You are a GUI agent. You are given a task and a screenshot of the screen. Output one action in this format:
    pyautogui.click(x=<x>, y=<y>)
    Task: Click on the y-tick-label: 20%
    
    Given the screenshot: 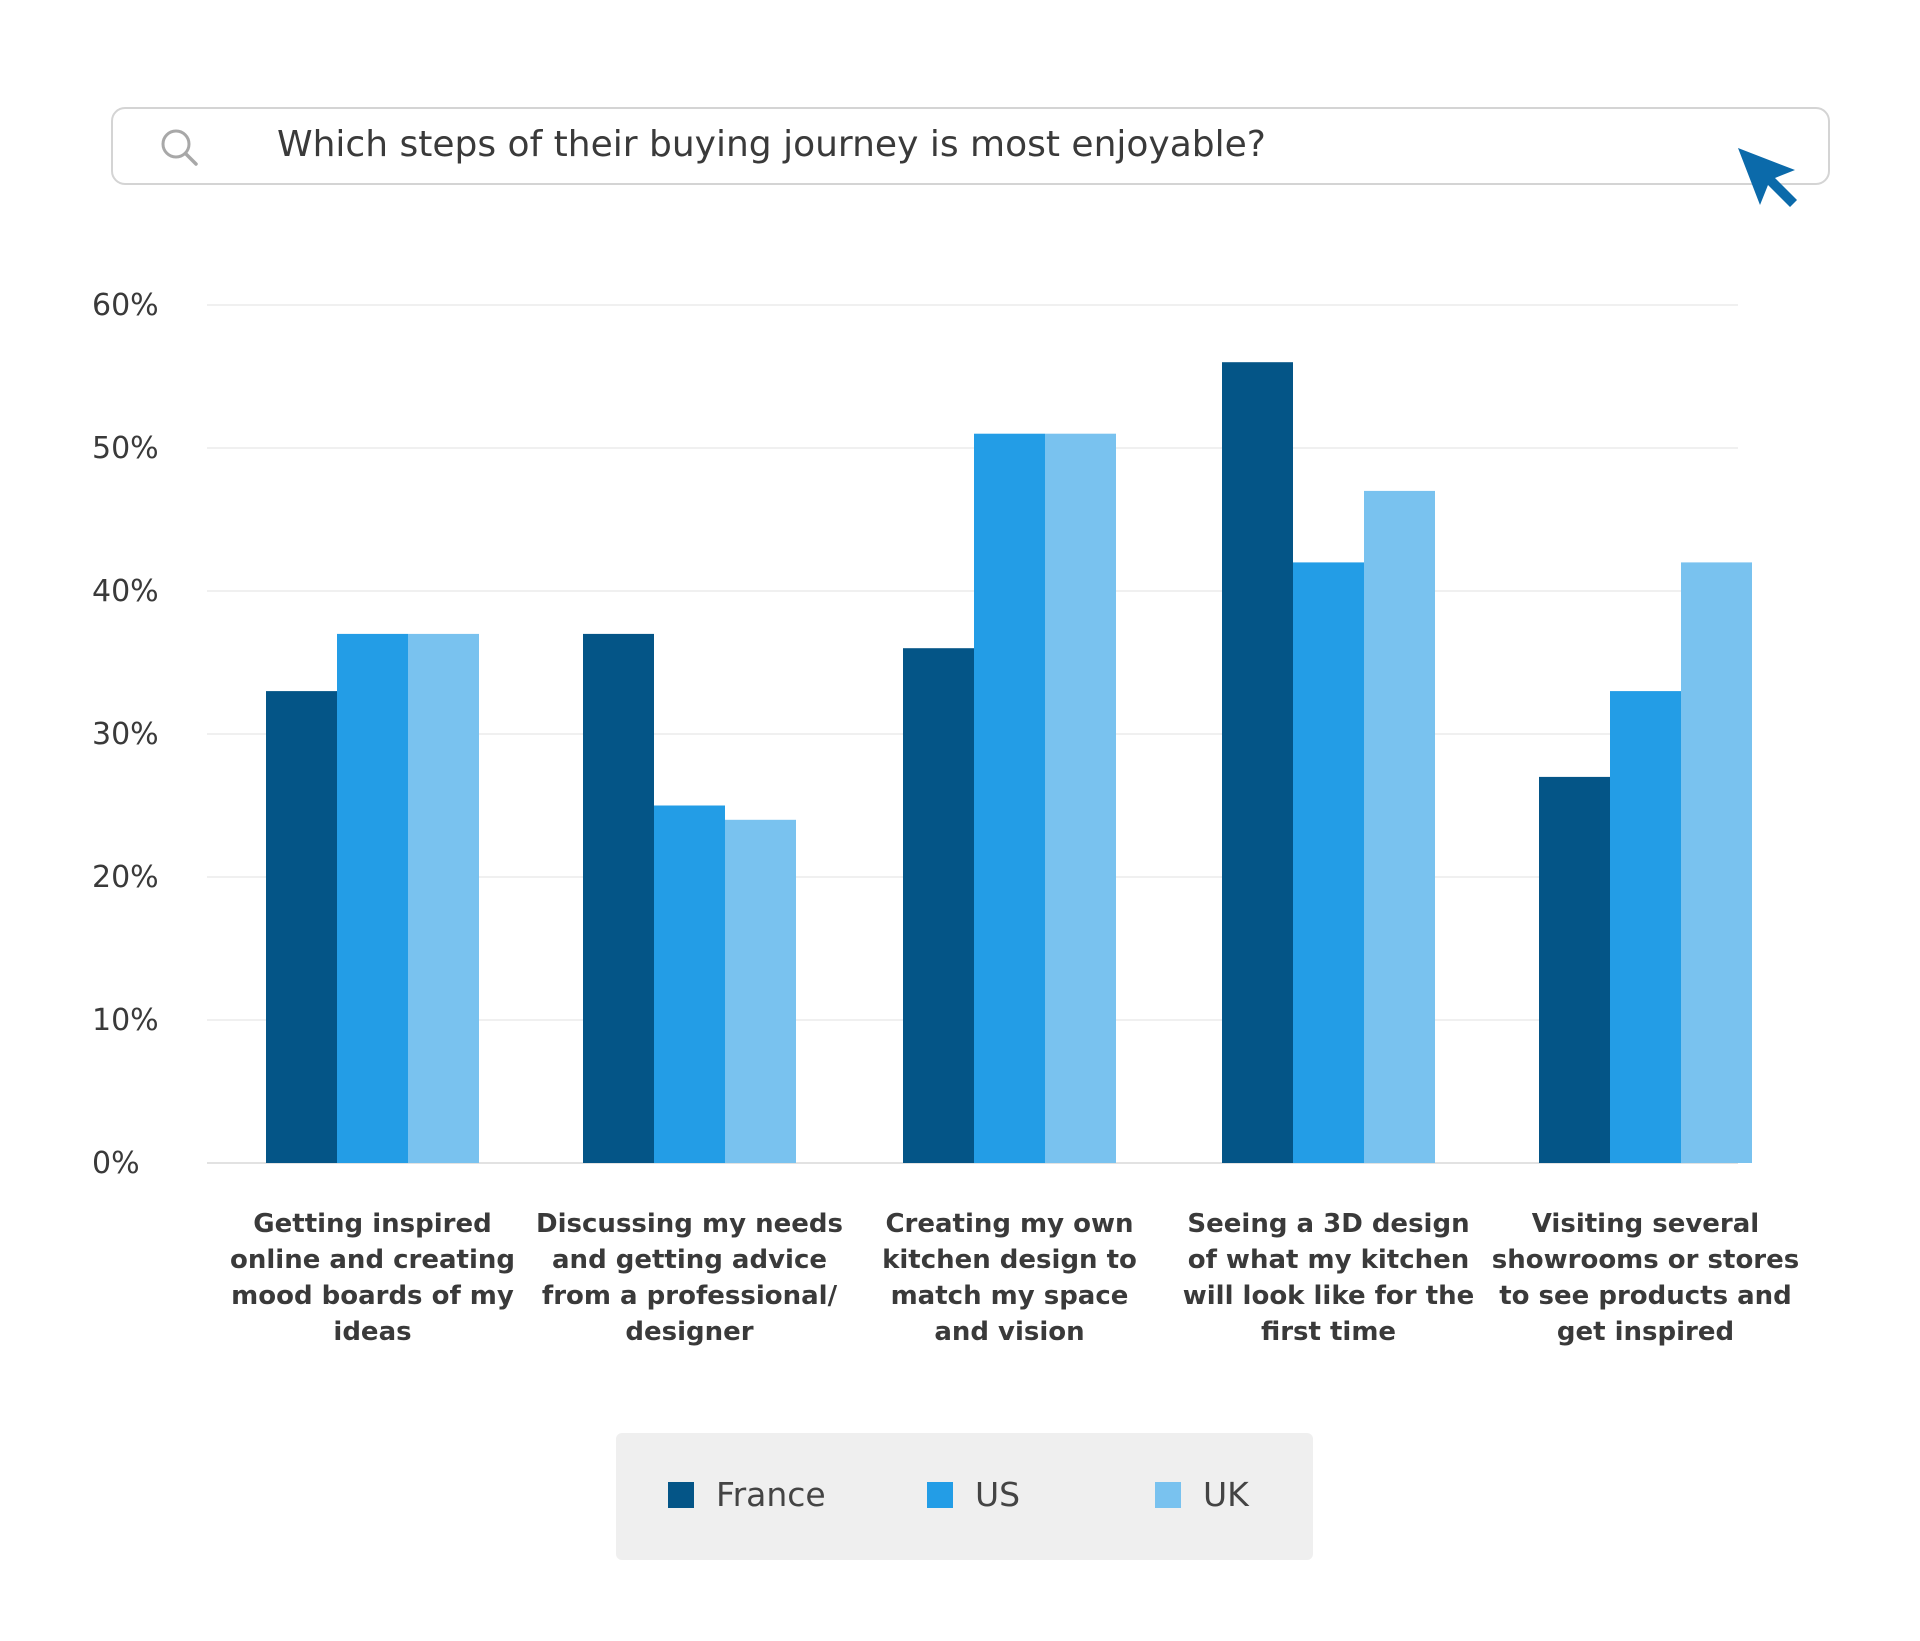 What is the action you would take?
    pyautogui.click(x=125, y=877)
    